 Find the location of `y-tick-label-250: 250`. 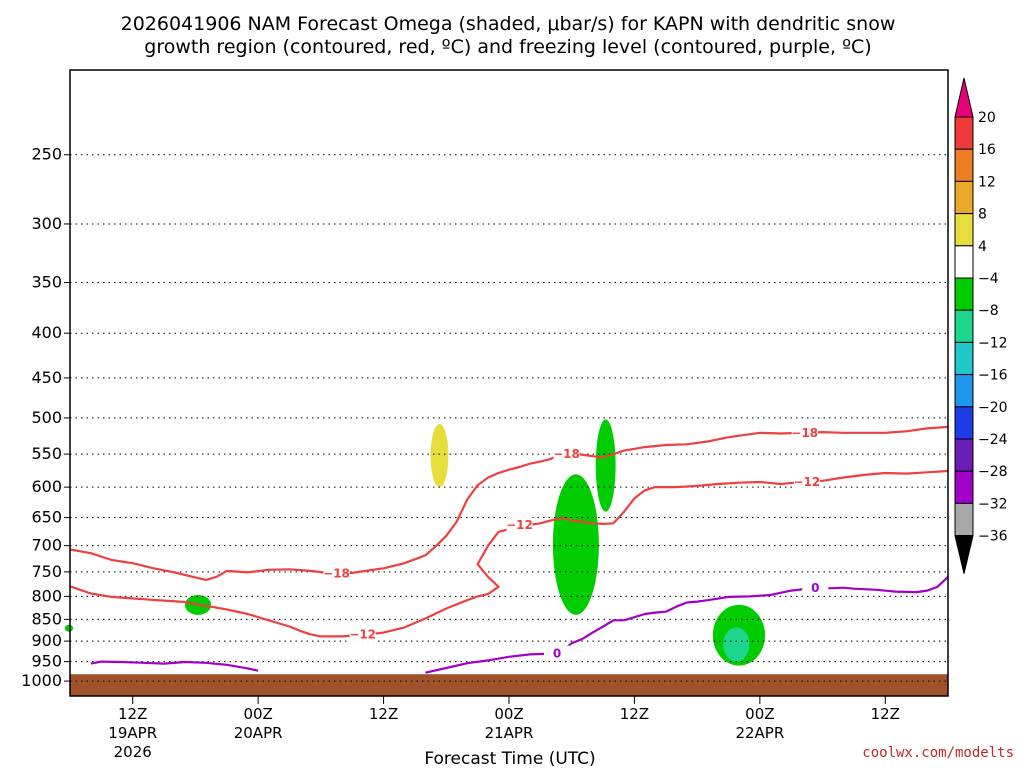

y-tick-label-250: 250 is located at coordinates (46, 154).